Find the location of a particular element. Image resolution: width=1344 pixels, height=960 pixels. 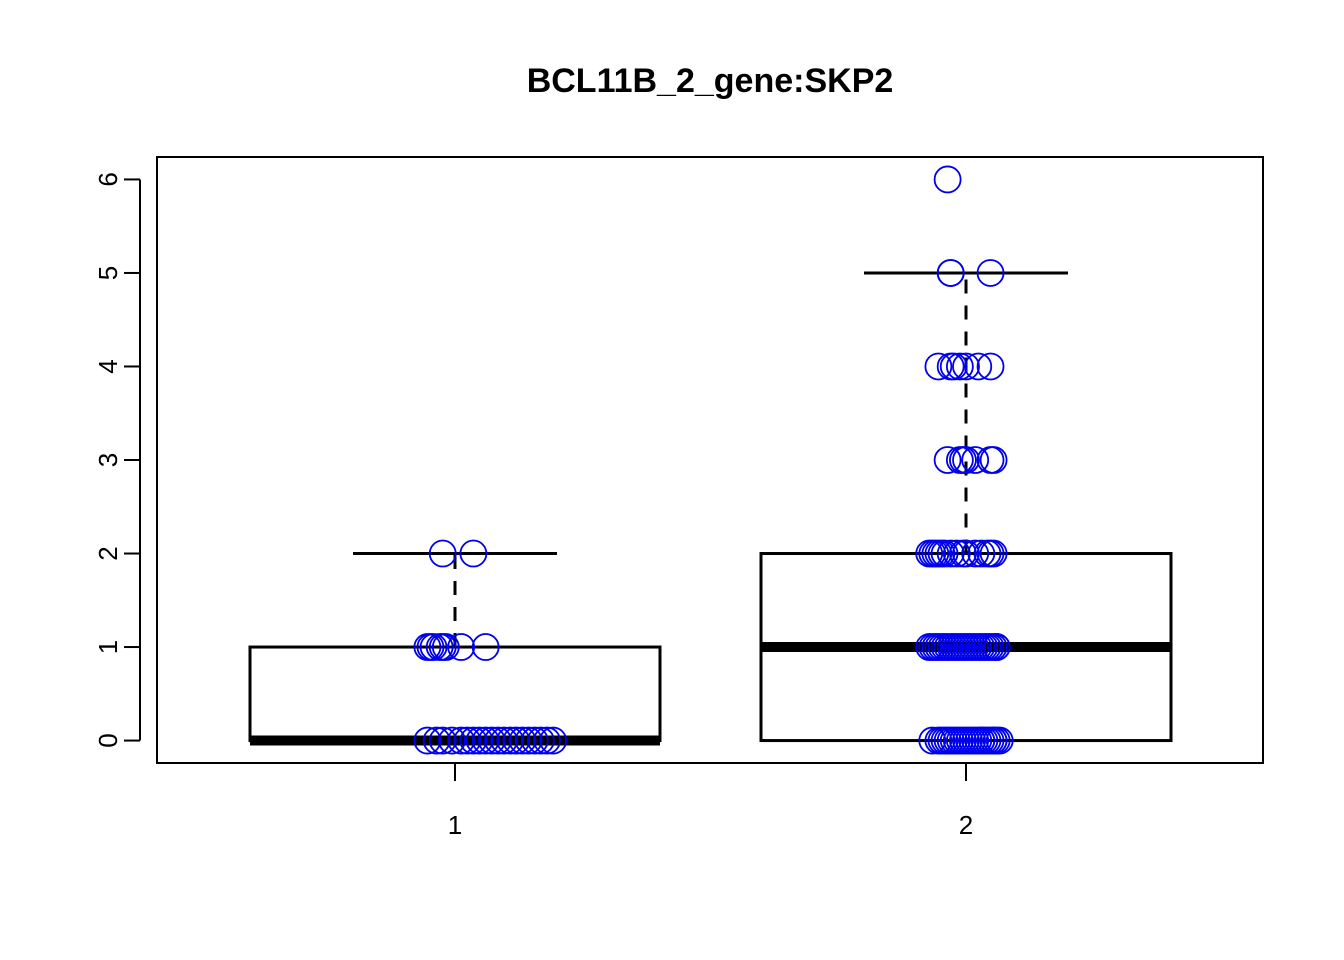

x-tick-label: 2 is located at coordinates (966, 825).